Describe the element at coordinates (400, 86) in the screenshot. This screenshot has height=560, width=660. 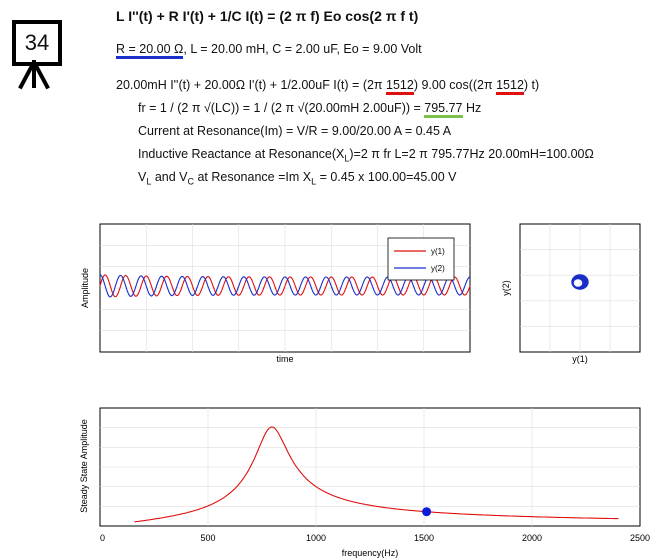
I see `drive-frequency-1: 1512` at that location.